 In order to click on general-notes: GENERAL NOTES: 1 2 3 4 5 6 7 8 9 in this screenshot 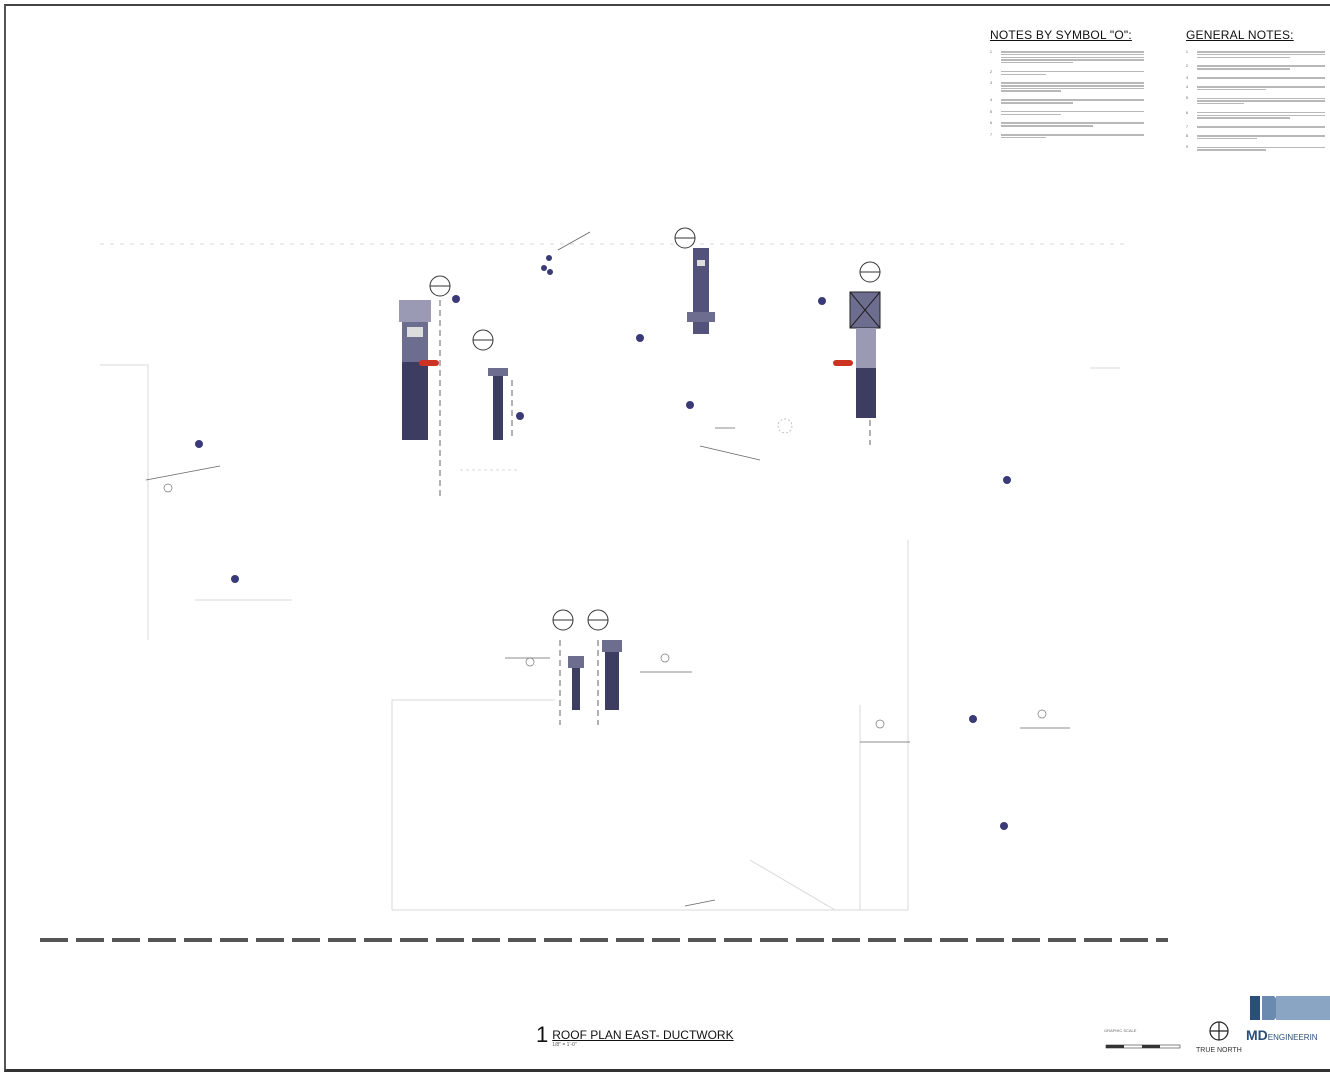, I will do `click(1258, 92)`.